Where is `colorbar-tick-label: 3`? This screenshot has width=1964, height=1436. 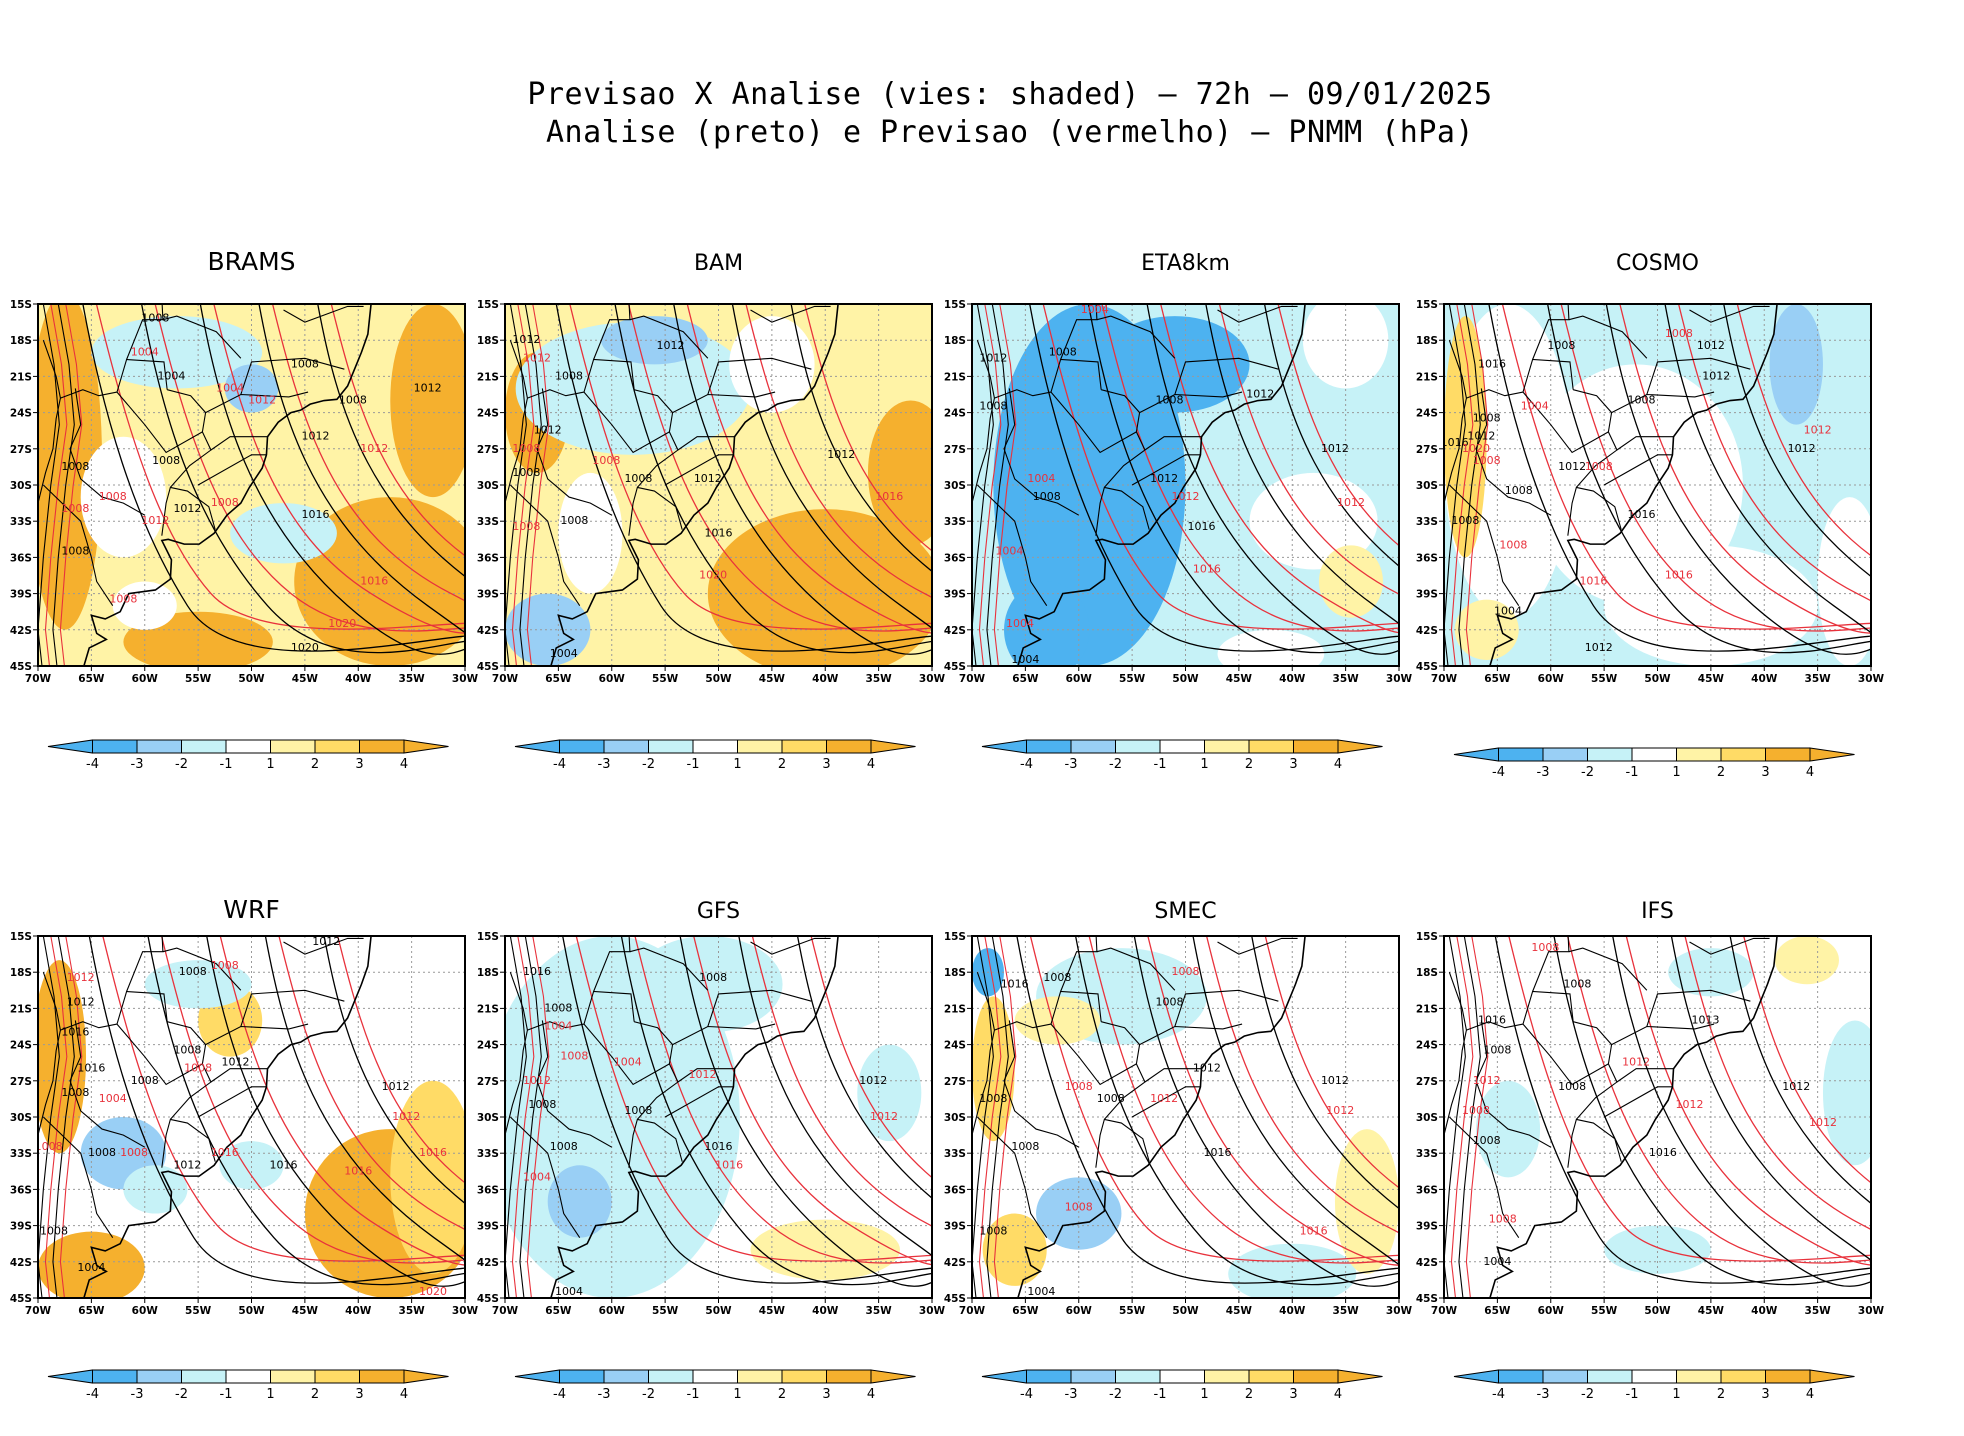
colorbar-tick-label: 3 is located at coordinates (359, 1394).